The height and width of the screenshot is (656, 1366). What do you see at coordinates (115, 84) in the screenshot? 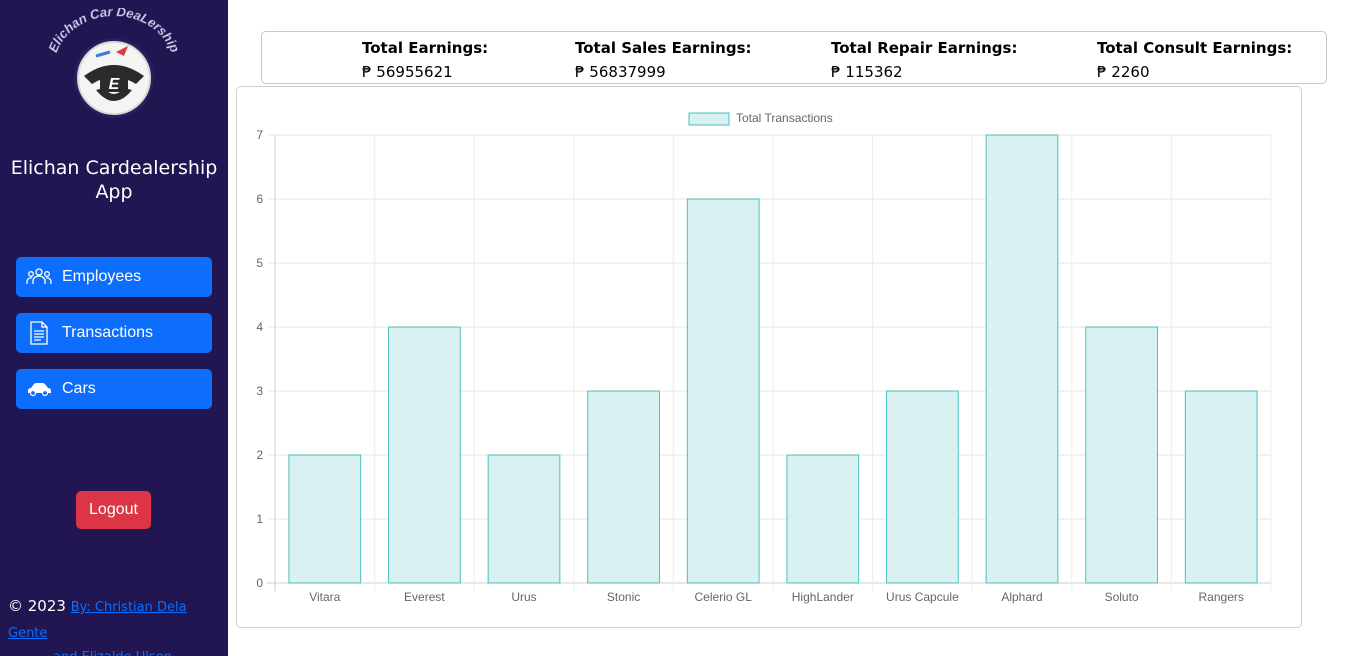
I see `svg-text: E` at bounding box center [115, 84].